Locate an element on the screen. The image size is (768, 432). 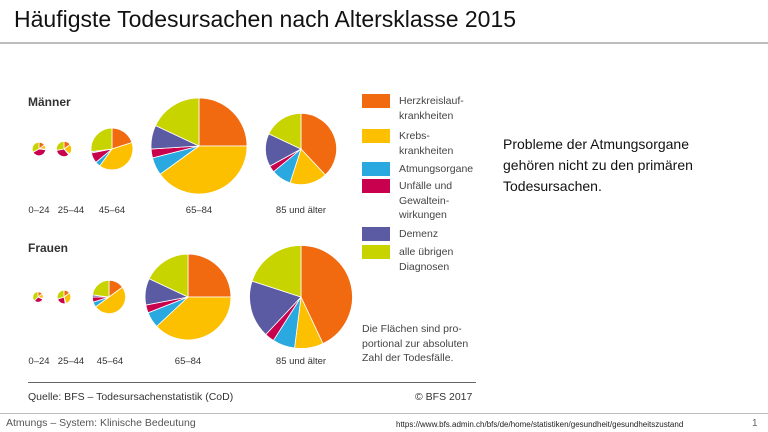
group-label-frauen: Frauen is located at coordinates (48, 248).